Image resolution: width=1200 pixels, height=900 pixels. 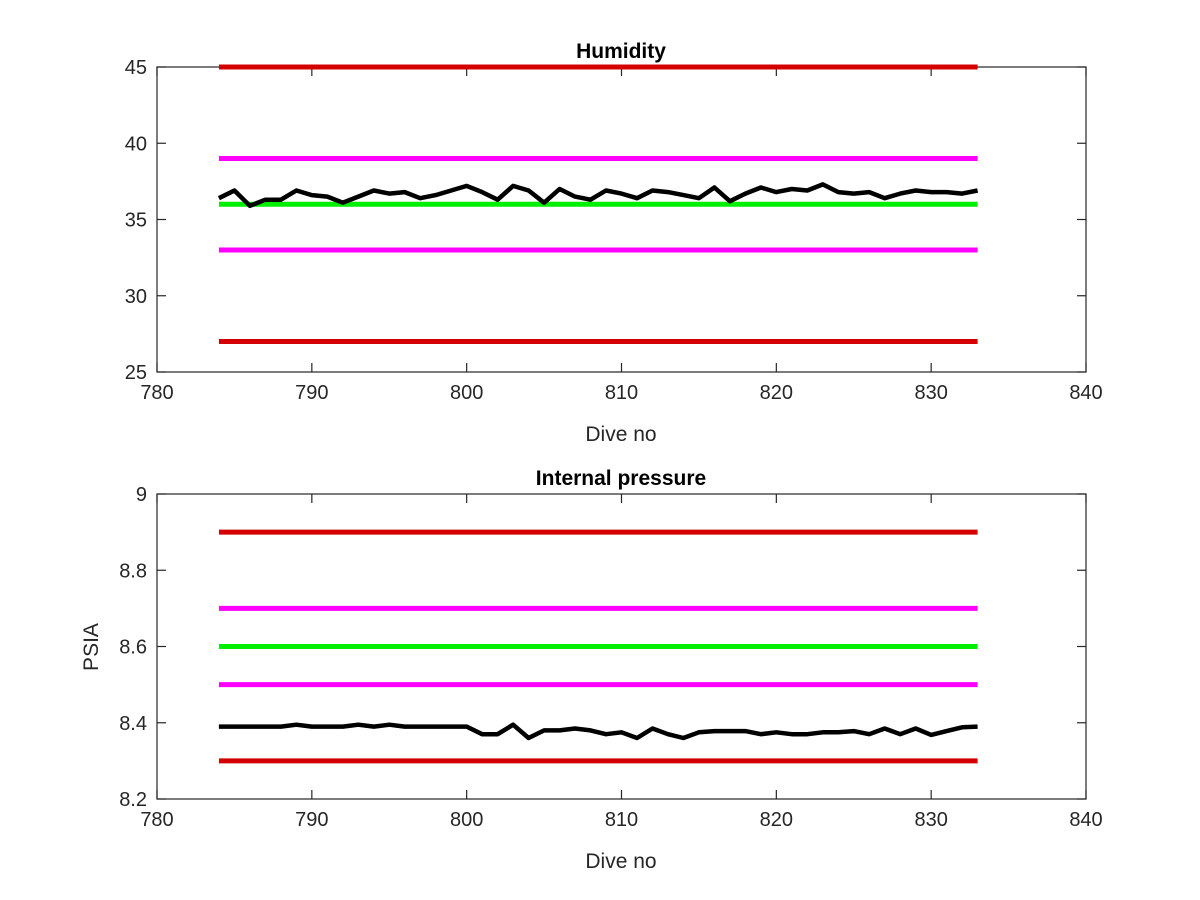 What do you see at coordinates (311, 820) in the screenshot?
I see `pressure-xtick-label: 790` at bounding box center [311, 820].